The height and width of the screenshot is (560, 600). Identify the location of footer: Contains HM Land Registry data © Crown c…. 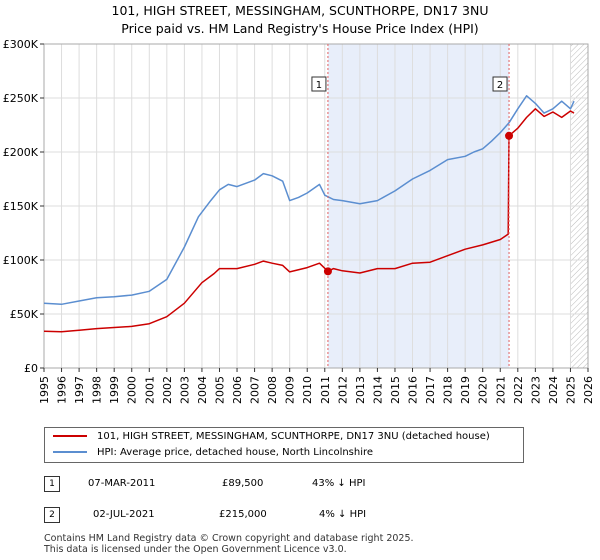
(229, 544).